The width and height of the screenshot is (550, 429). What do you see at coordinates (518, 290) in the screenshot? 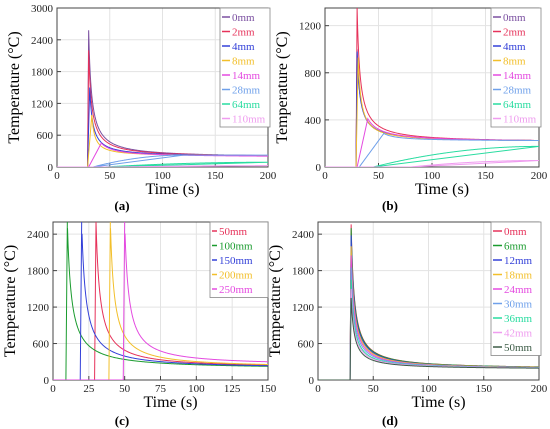
I see `legend-entry: 24mm` at bounding box center [518, 290].